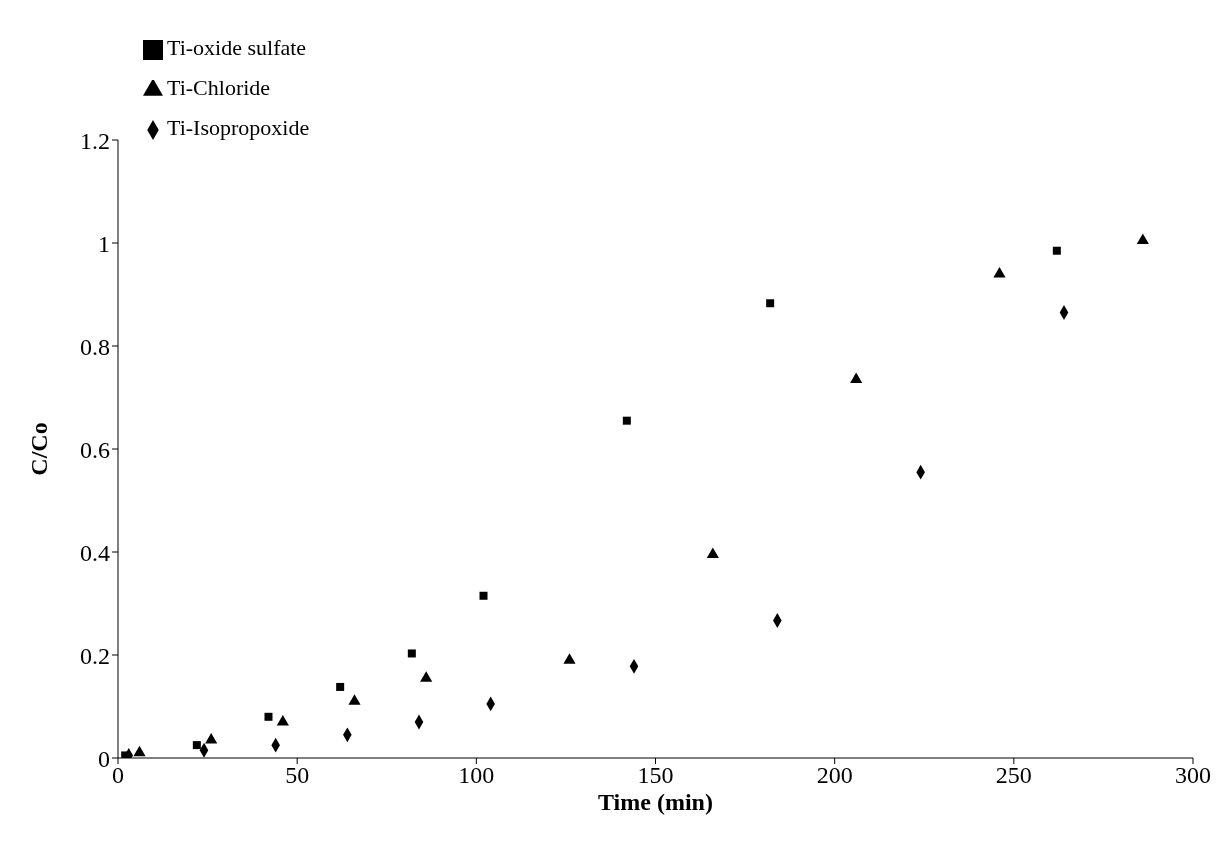 The height and width of the screenshot is (848, 1229). I want to click on y-tick-label: 0.6, so click(95, 449).